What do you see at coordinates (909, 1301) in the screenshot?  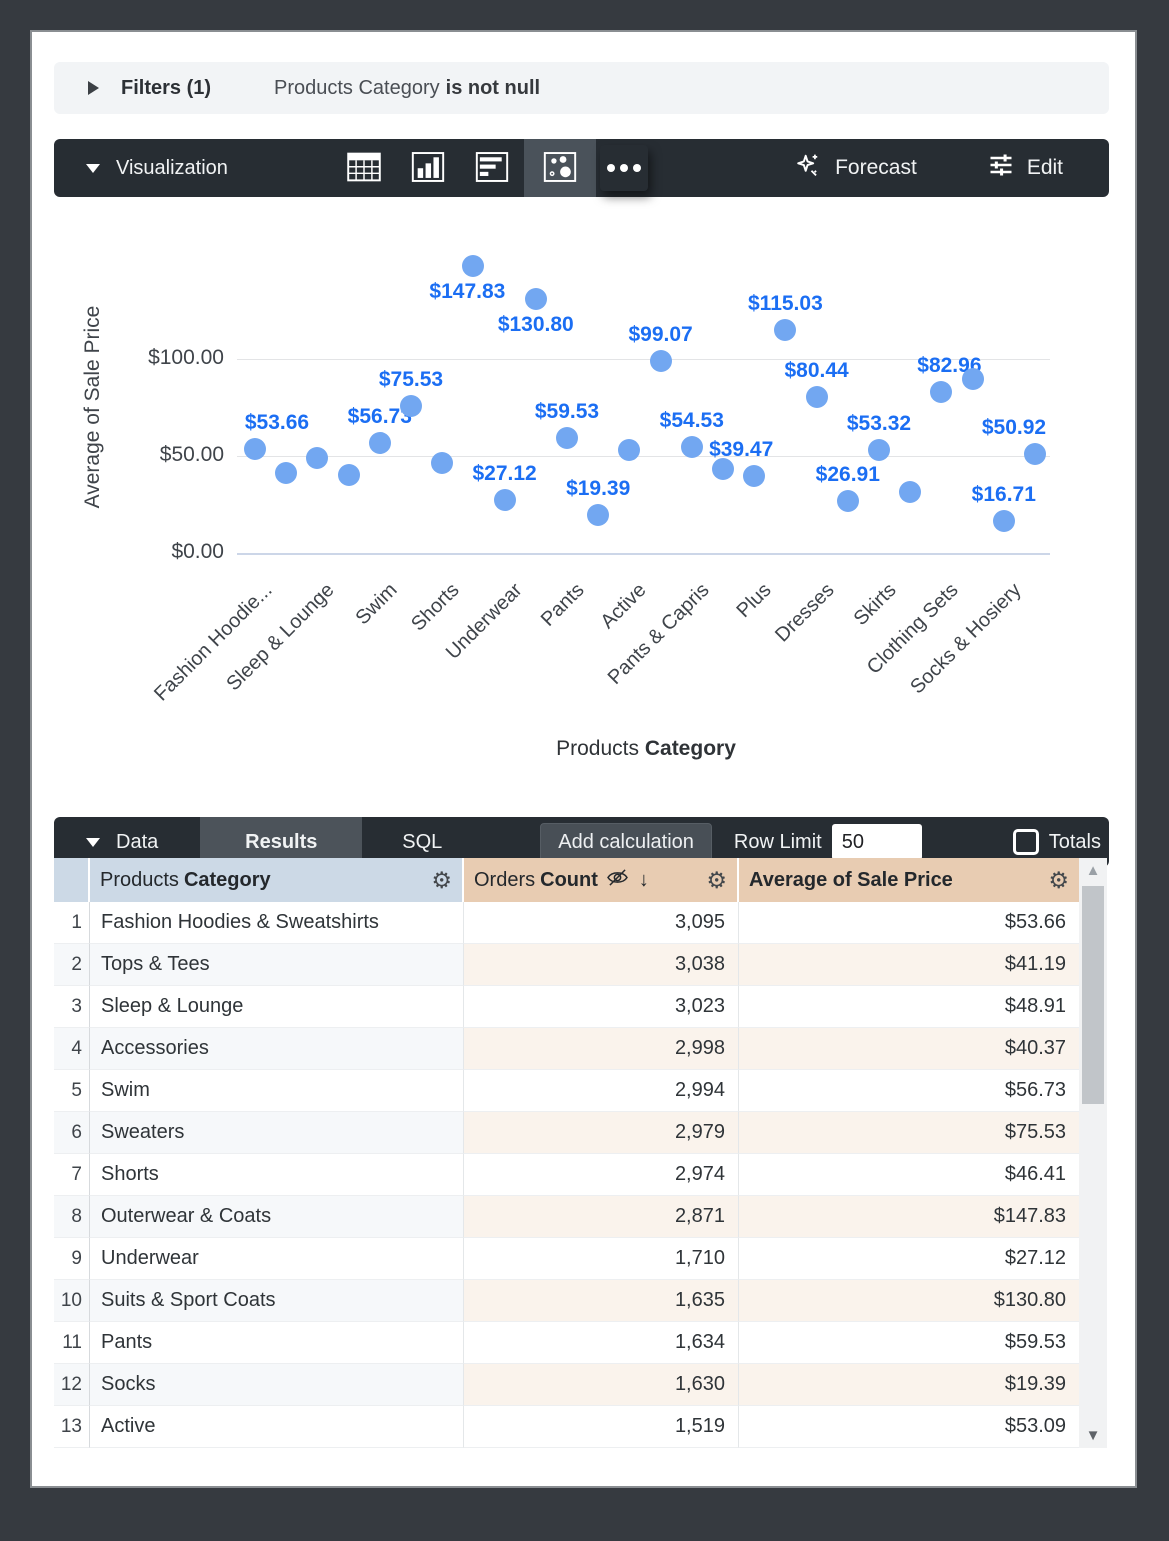 I see `cell-avg-sale-price: $130.80` at bounding box center [909, 1301].